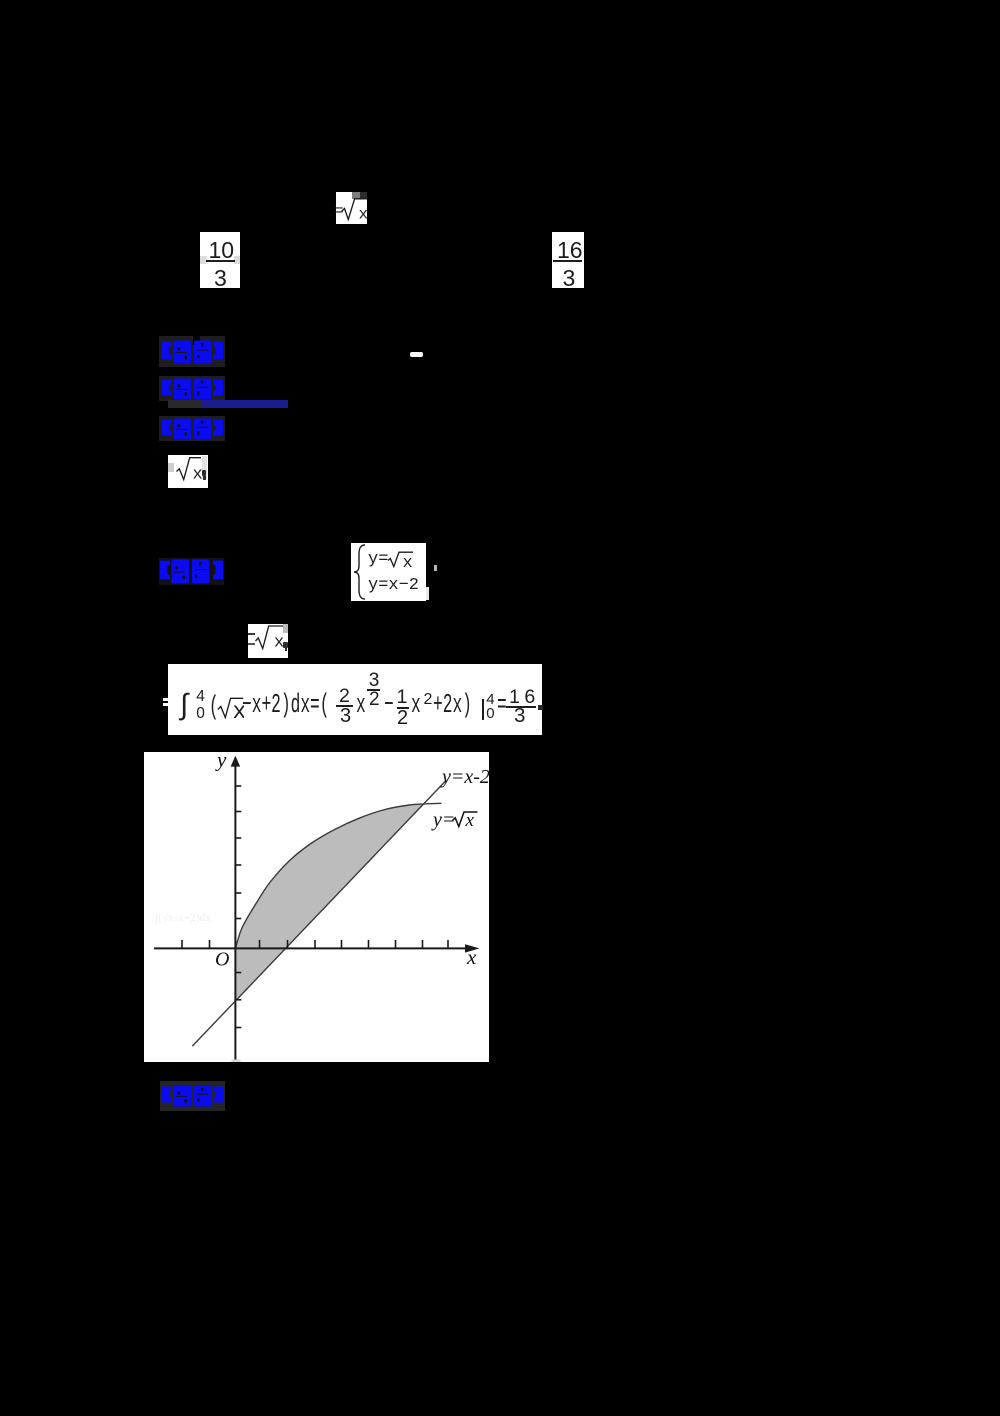 This screenshot has width=1000, height=1416. I want to click on svg-text: ∫(√x-x+2)dx, so click(182, 917).